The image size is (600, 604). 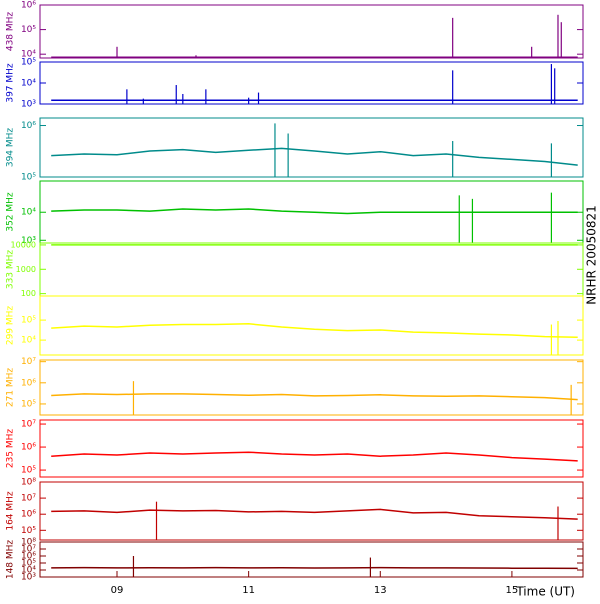 I want to click on panel-label: 148 MHz, so click(x=11, y=560).